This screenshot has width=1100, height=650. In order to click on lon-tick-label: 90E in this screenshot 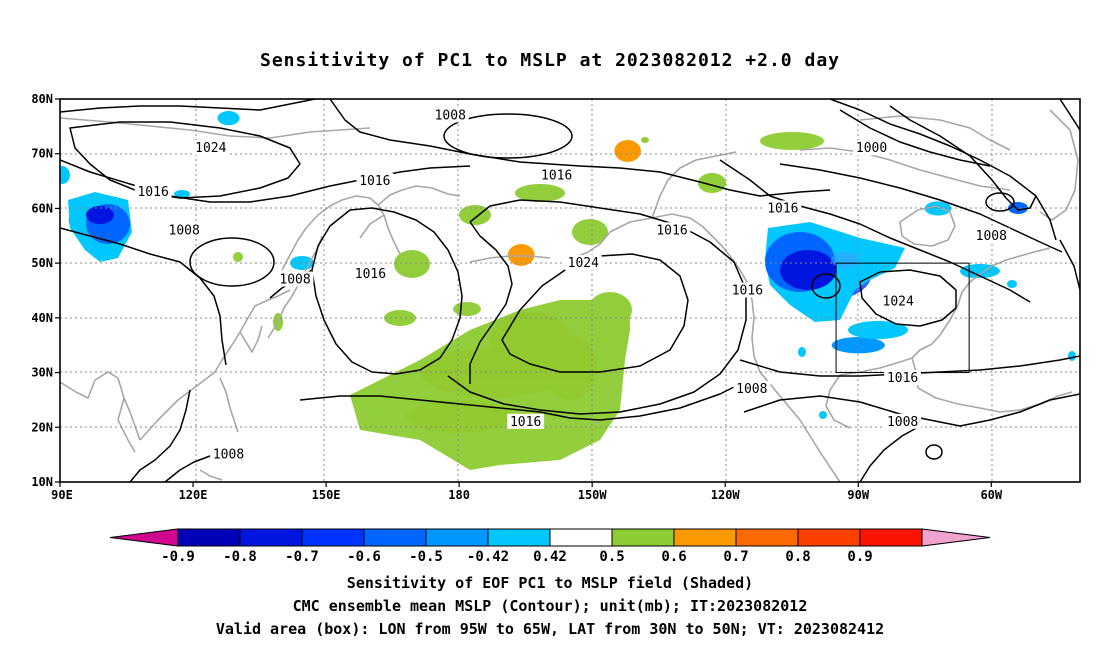, I will do `click(62, 495)`.